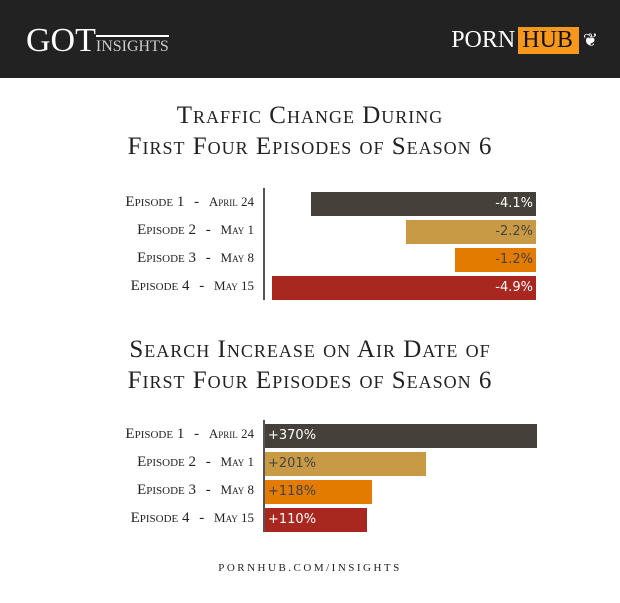 The width and height of the screenshot is (620, 603). I want to click on bar: +201%, so click(346, 464).